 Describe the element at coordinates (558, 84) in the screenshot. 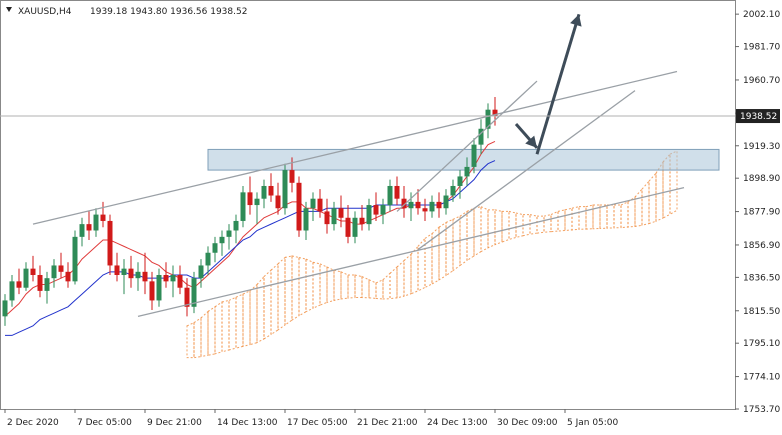

I see `forecast-arrow-shaft` at that location.